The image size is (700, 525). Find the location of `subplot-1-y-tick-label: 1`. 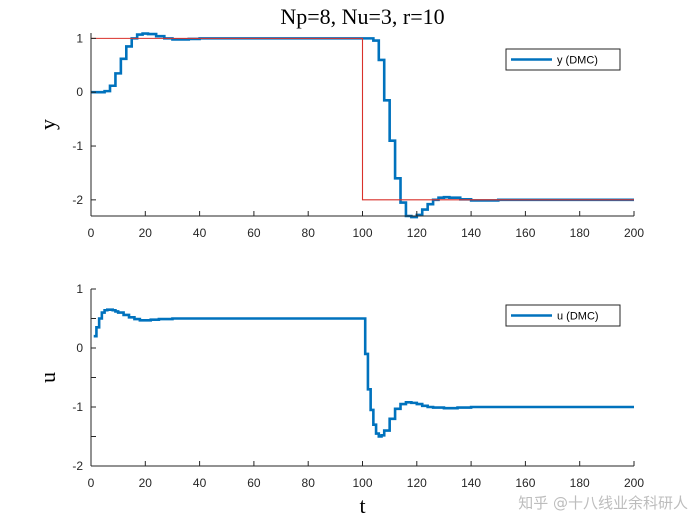

subplot-1-y-tick-label: 1 is located at coordinates (79, 38).